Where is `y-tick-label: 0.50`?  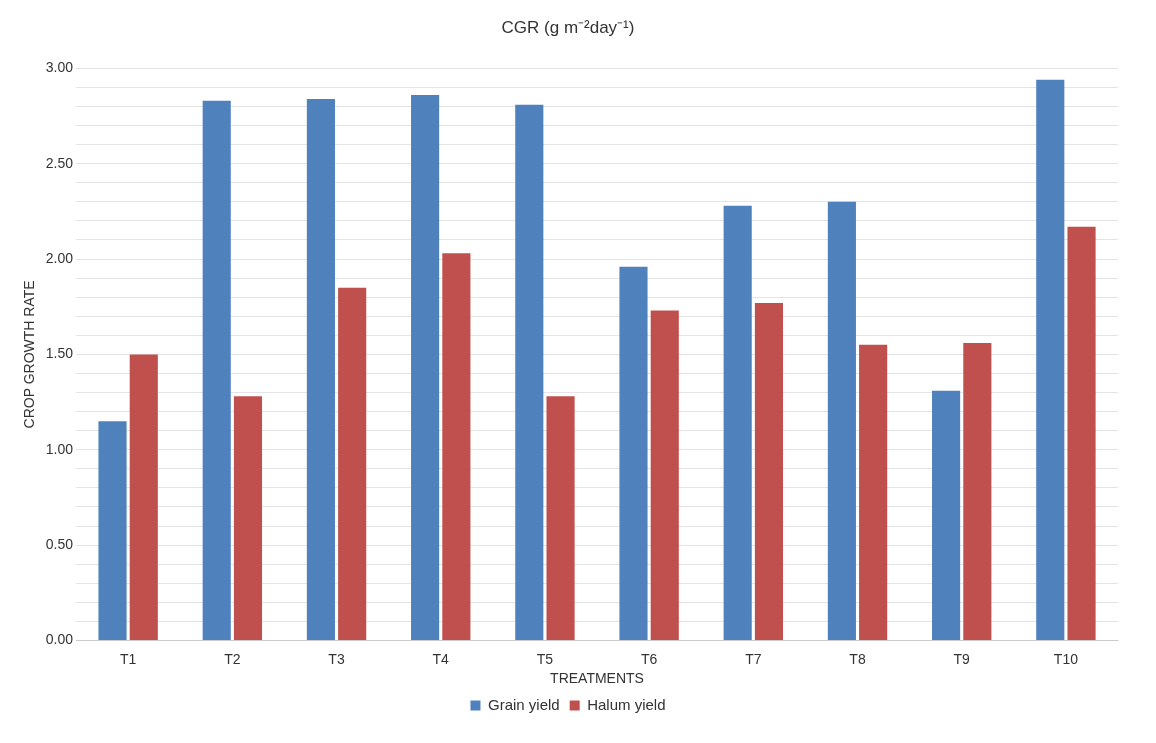 y-tick-label: 0.50 is located at coordinates (59, 543).